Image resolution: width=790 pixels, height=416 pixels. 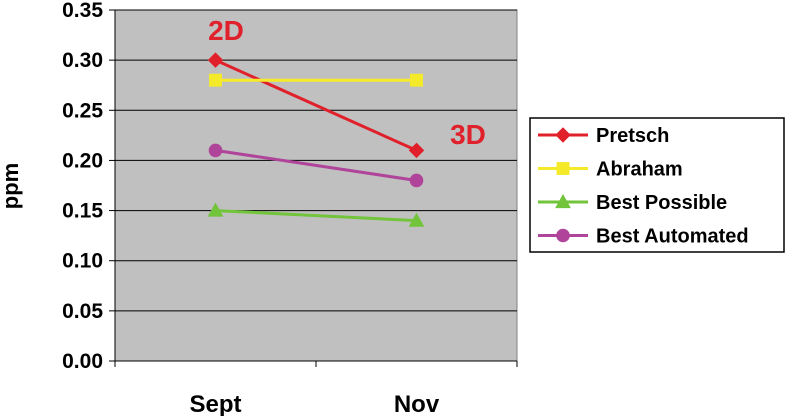 I want to click on y-tick-label: 0.25, so click(x=82, y=110).